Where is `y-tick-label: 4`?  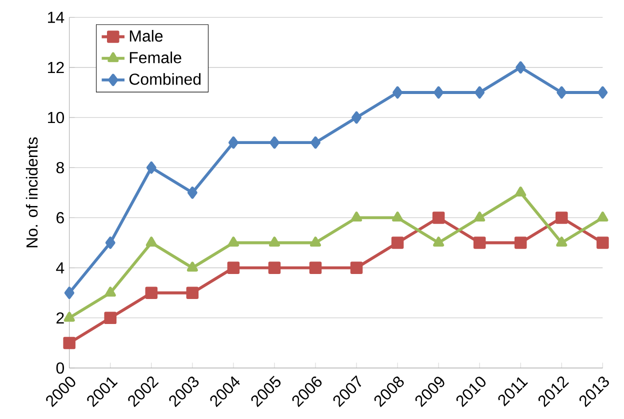
y-tick-label: 4 is located at coordinates (60, 268).